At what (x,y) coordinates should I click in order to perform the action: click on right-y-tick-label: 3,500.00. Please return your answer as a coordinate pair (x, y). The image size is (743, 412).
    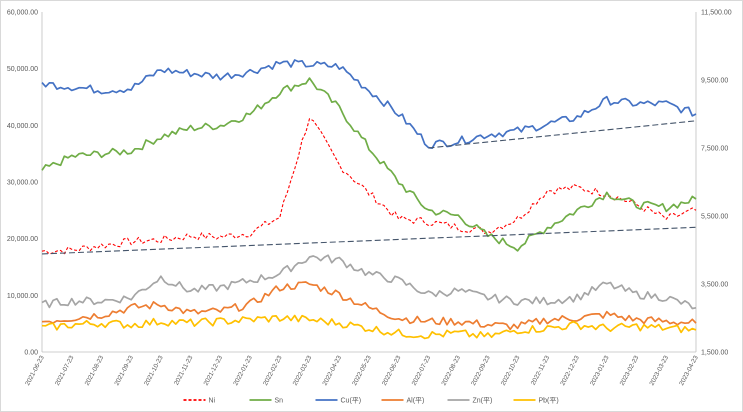
    Looking at the image, I should click on (714, 285).